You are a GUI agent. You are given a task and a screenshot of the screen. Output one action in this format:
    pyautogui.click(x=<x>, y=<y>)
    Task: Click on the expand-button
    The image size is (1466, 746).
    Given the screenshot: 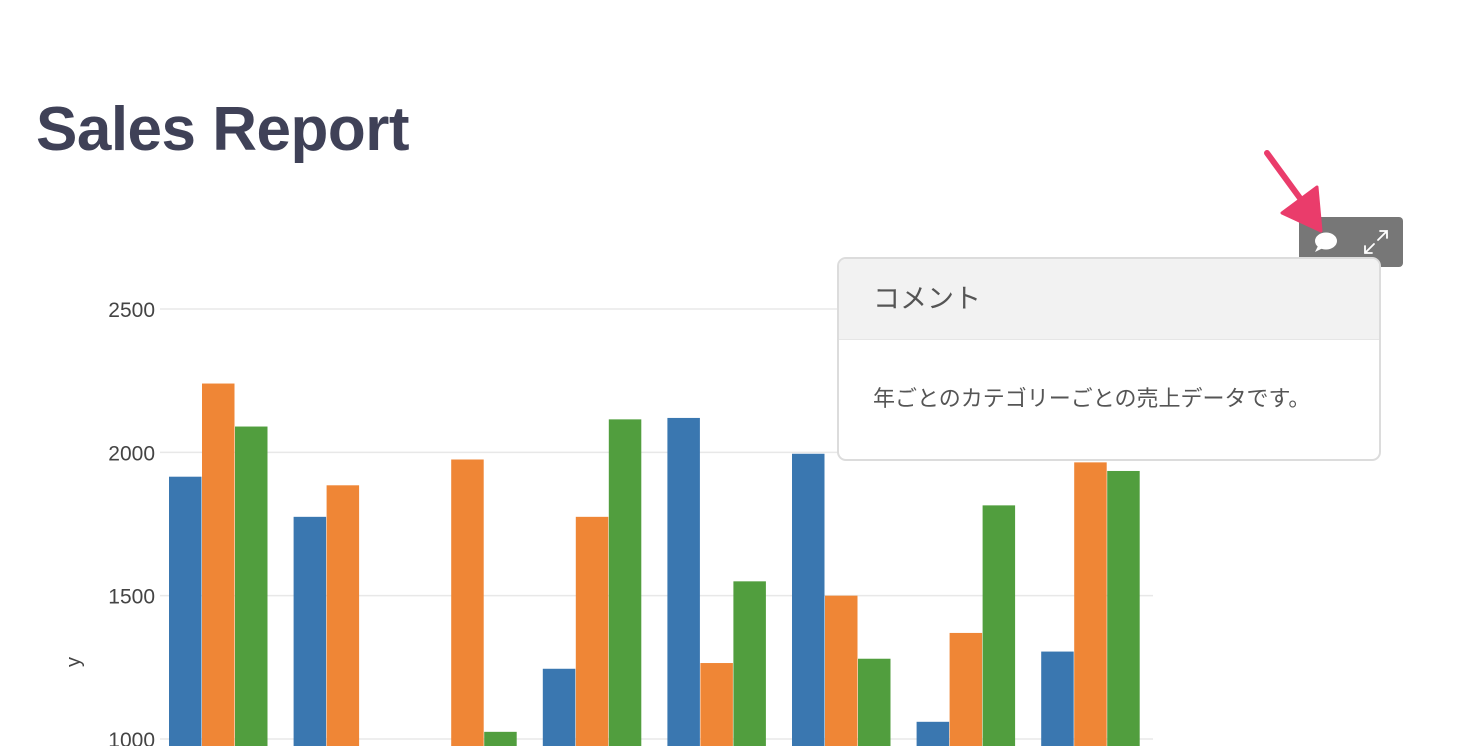 What is the action you would take?
    pyautogui.click(x=1376, y=242)
    